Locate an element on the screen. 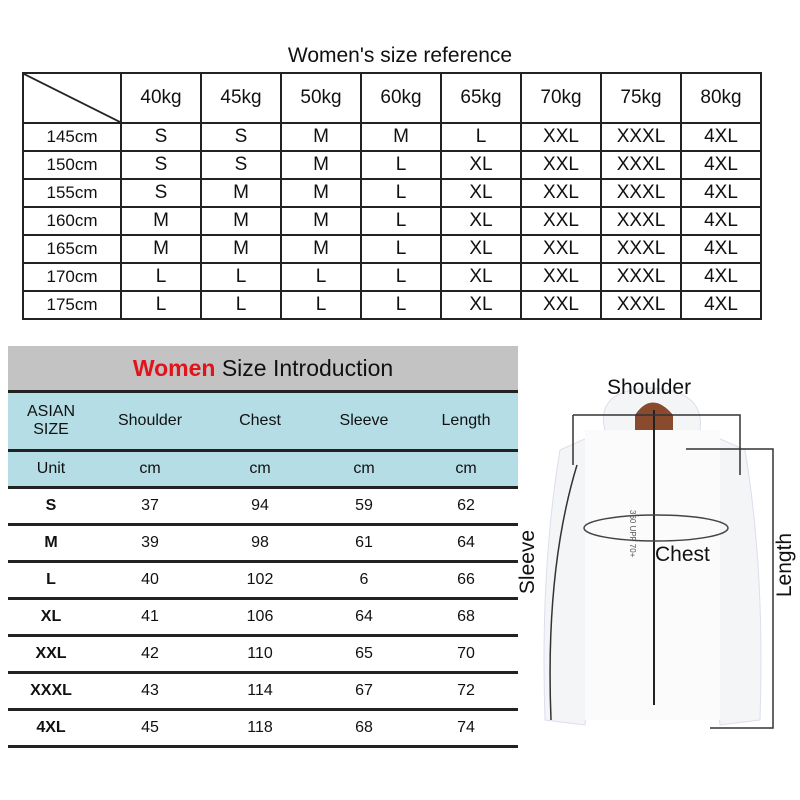  weight-header: 70kg is located at coordinates (561, 98).